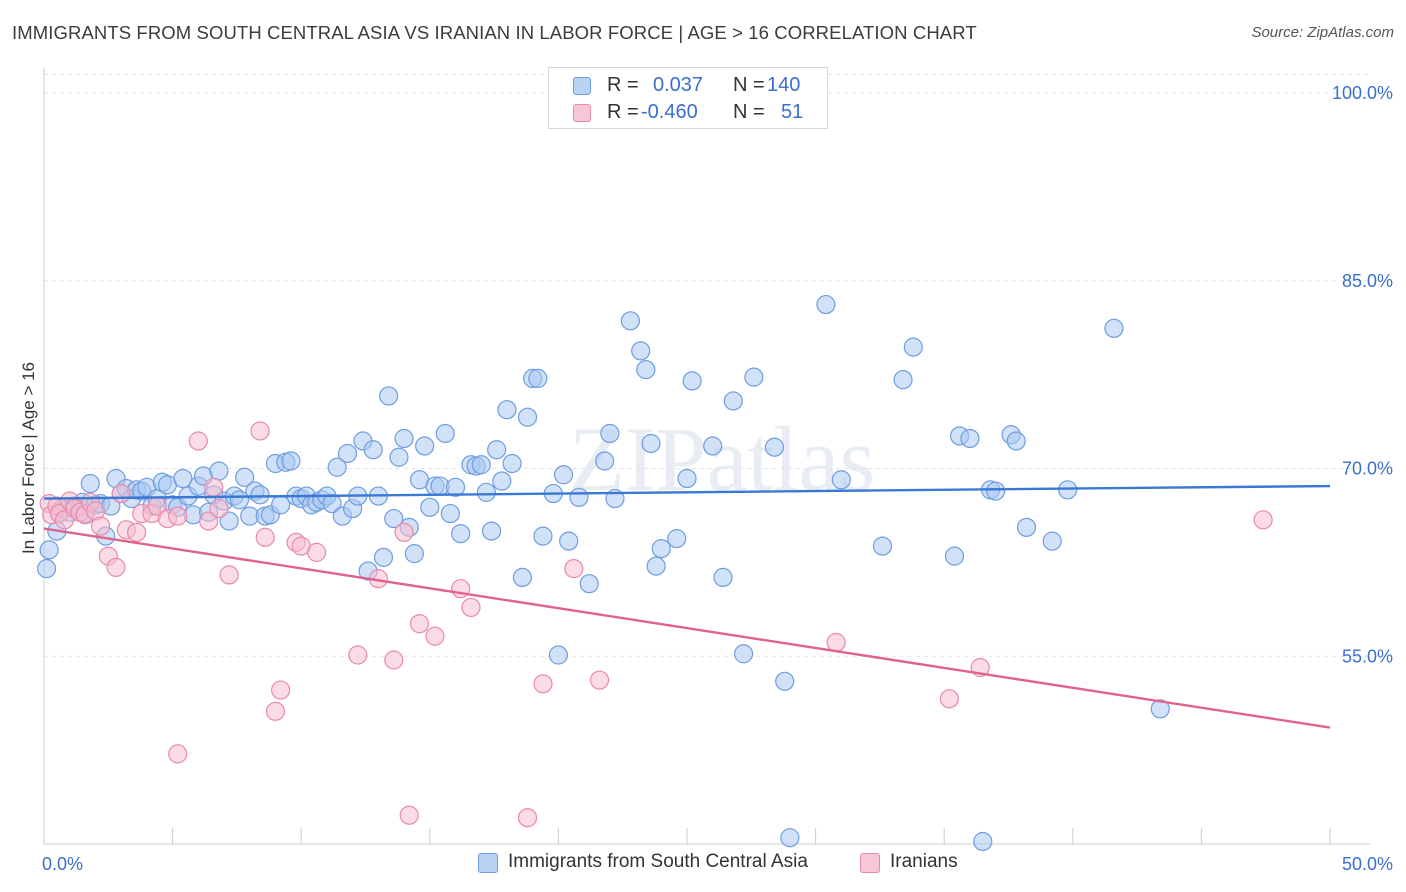 The width and height of the screenshot is (1406, 892). I want to click on legend-n-value: 140, so click(784, 85).